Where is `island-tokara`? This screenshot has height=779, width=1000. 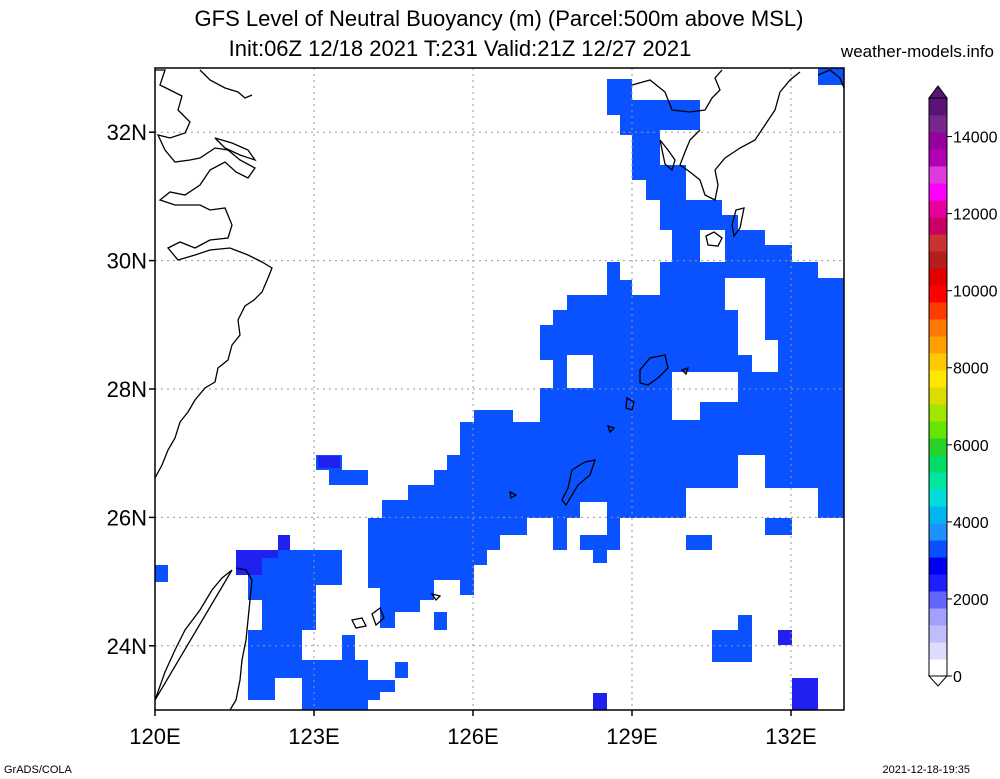
island-tokara is located at coordinates (630, 403).